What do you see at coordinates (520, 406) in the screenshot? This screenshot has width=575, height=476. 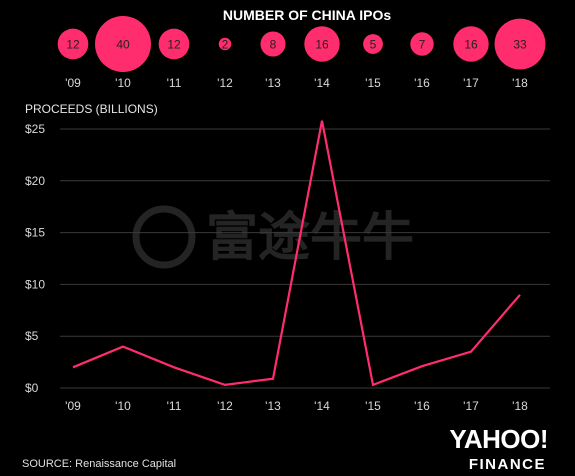 I see `line-x-tick-9: '18` at bounding box center [520, 406].